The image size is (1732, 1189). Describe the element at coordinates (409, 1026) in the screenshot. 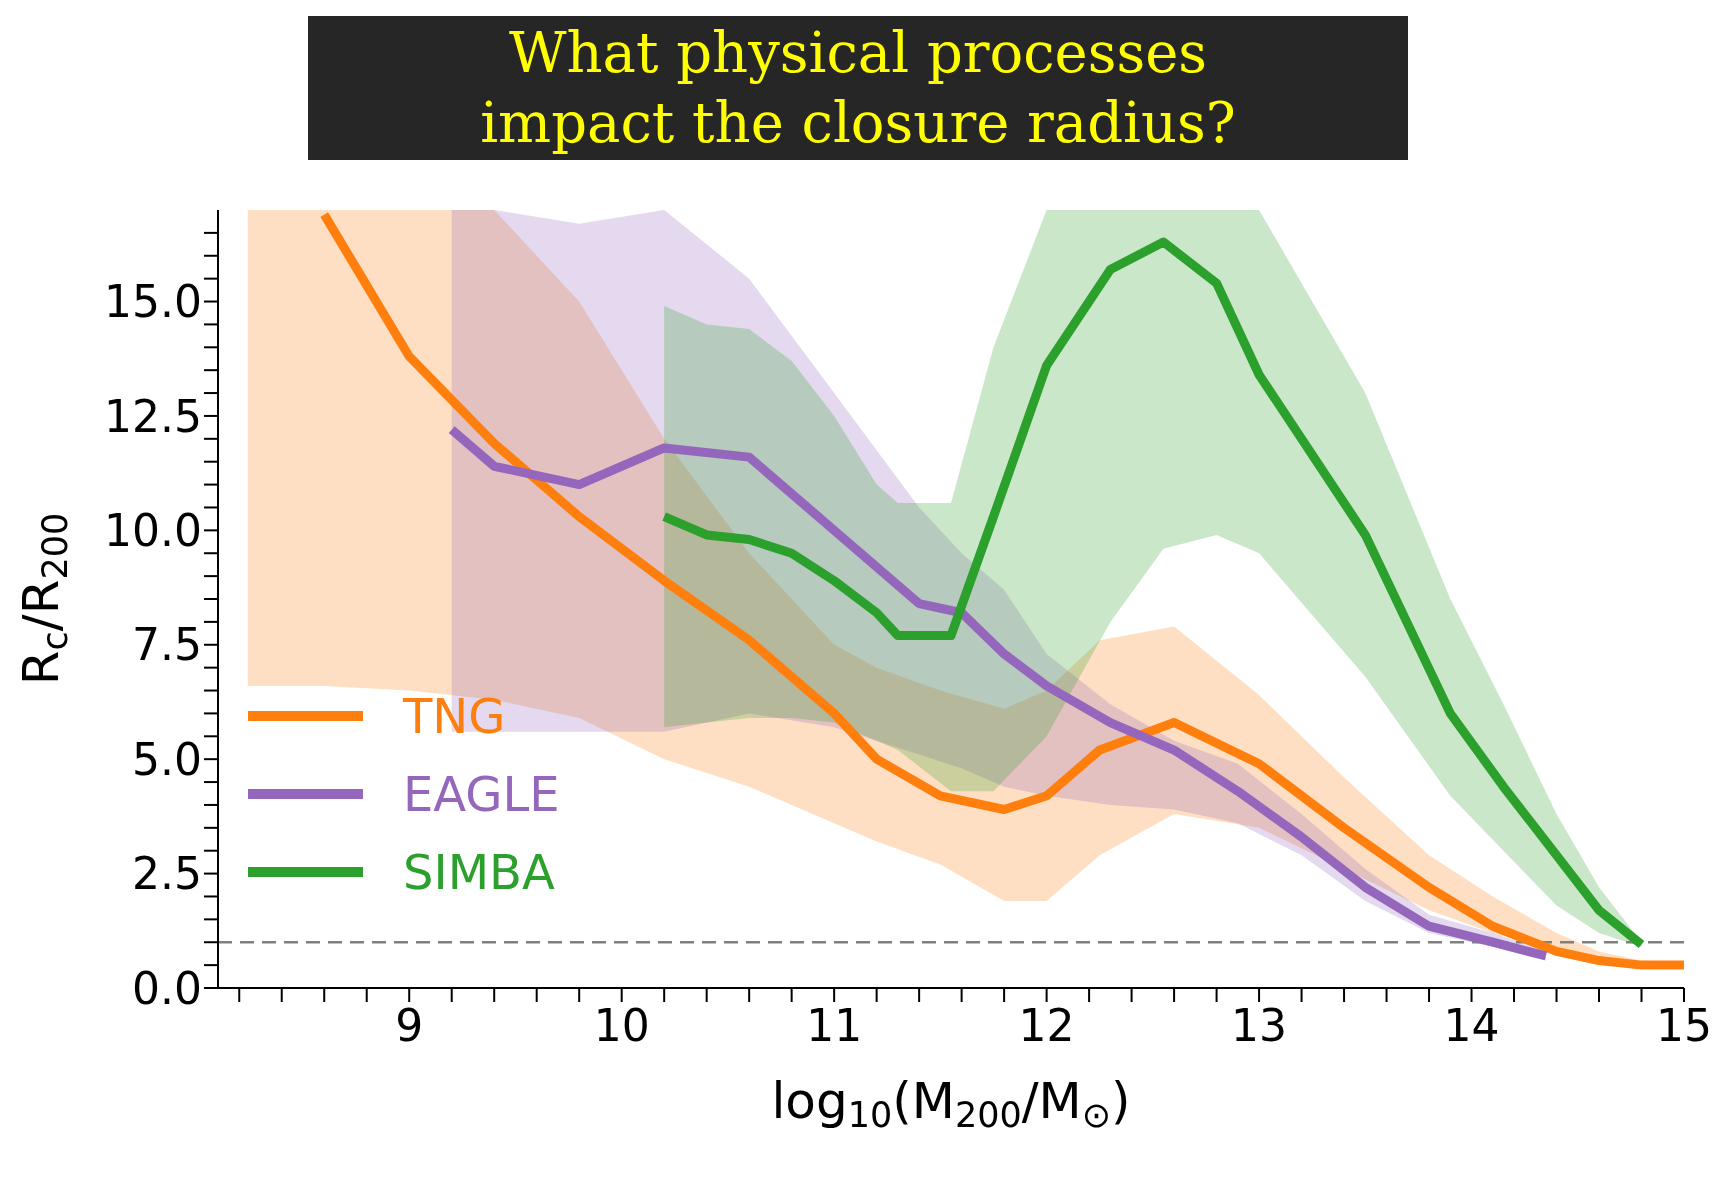

I see `x-tick-label: 9` at that location.